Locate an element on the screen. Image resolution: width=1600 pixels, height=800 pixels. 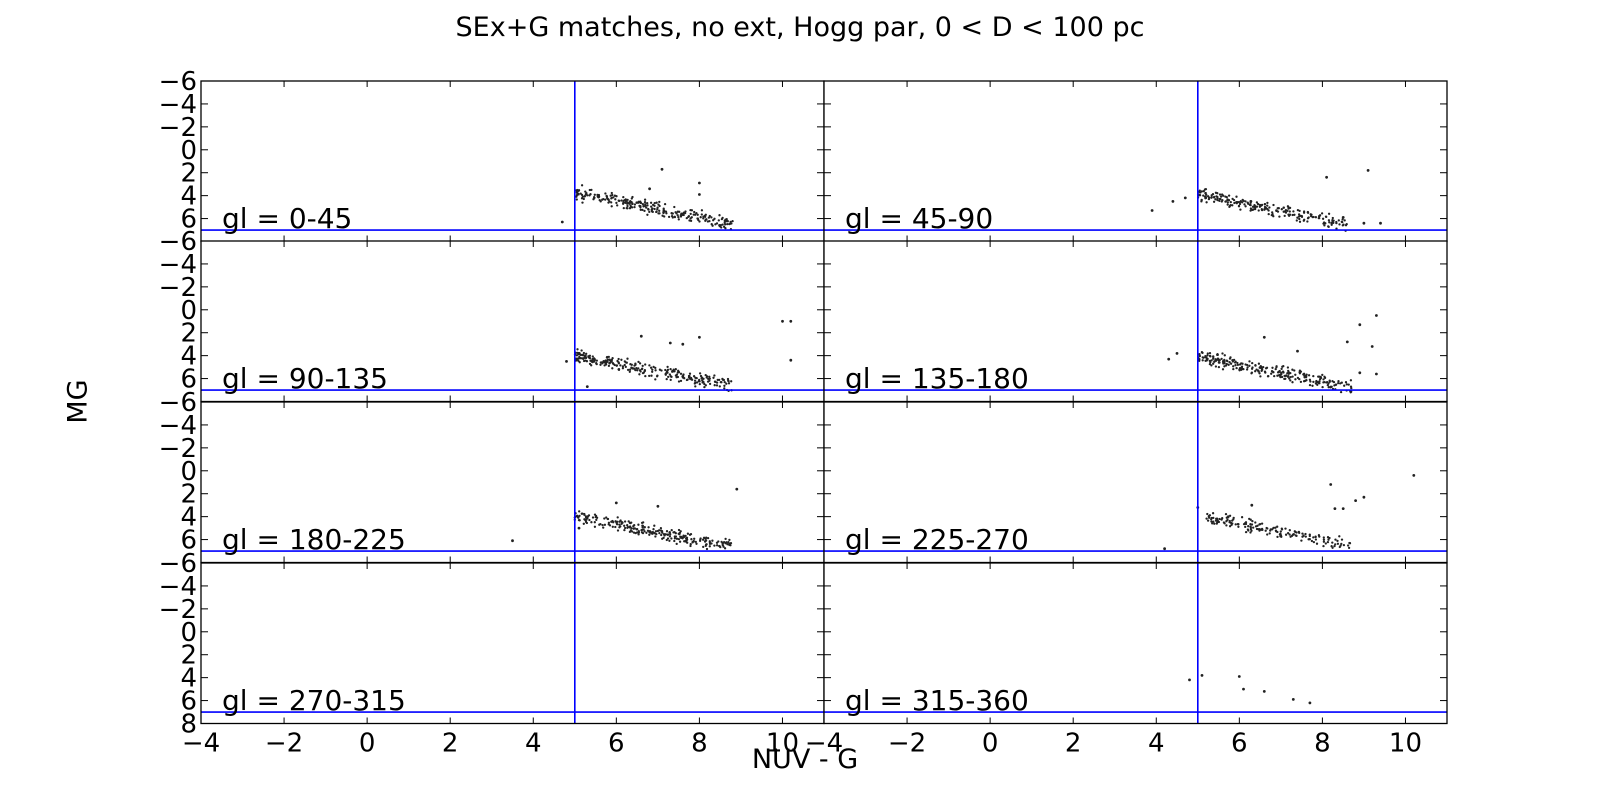
panel-background is located at coordinates (1135, 161).